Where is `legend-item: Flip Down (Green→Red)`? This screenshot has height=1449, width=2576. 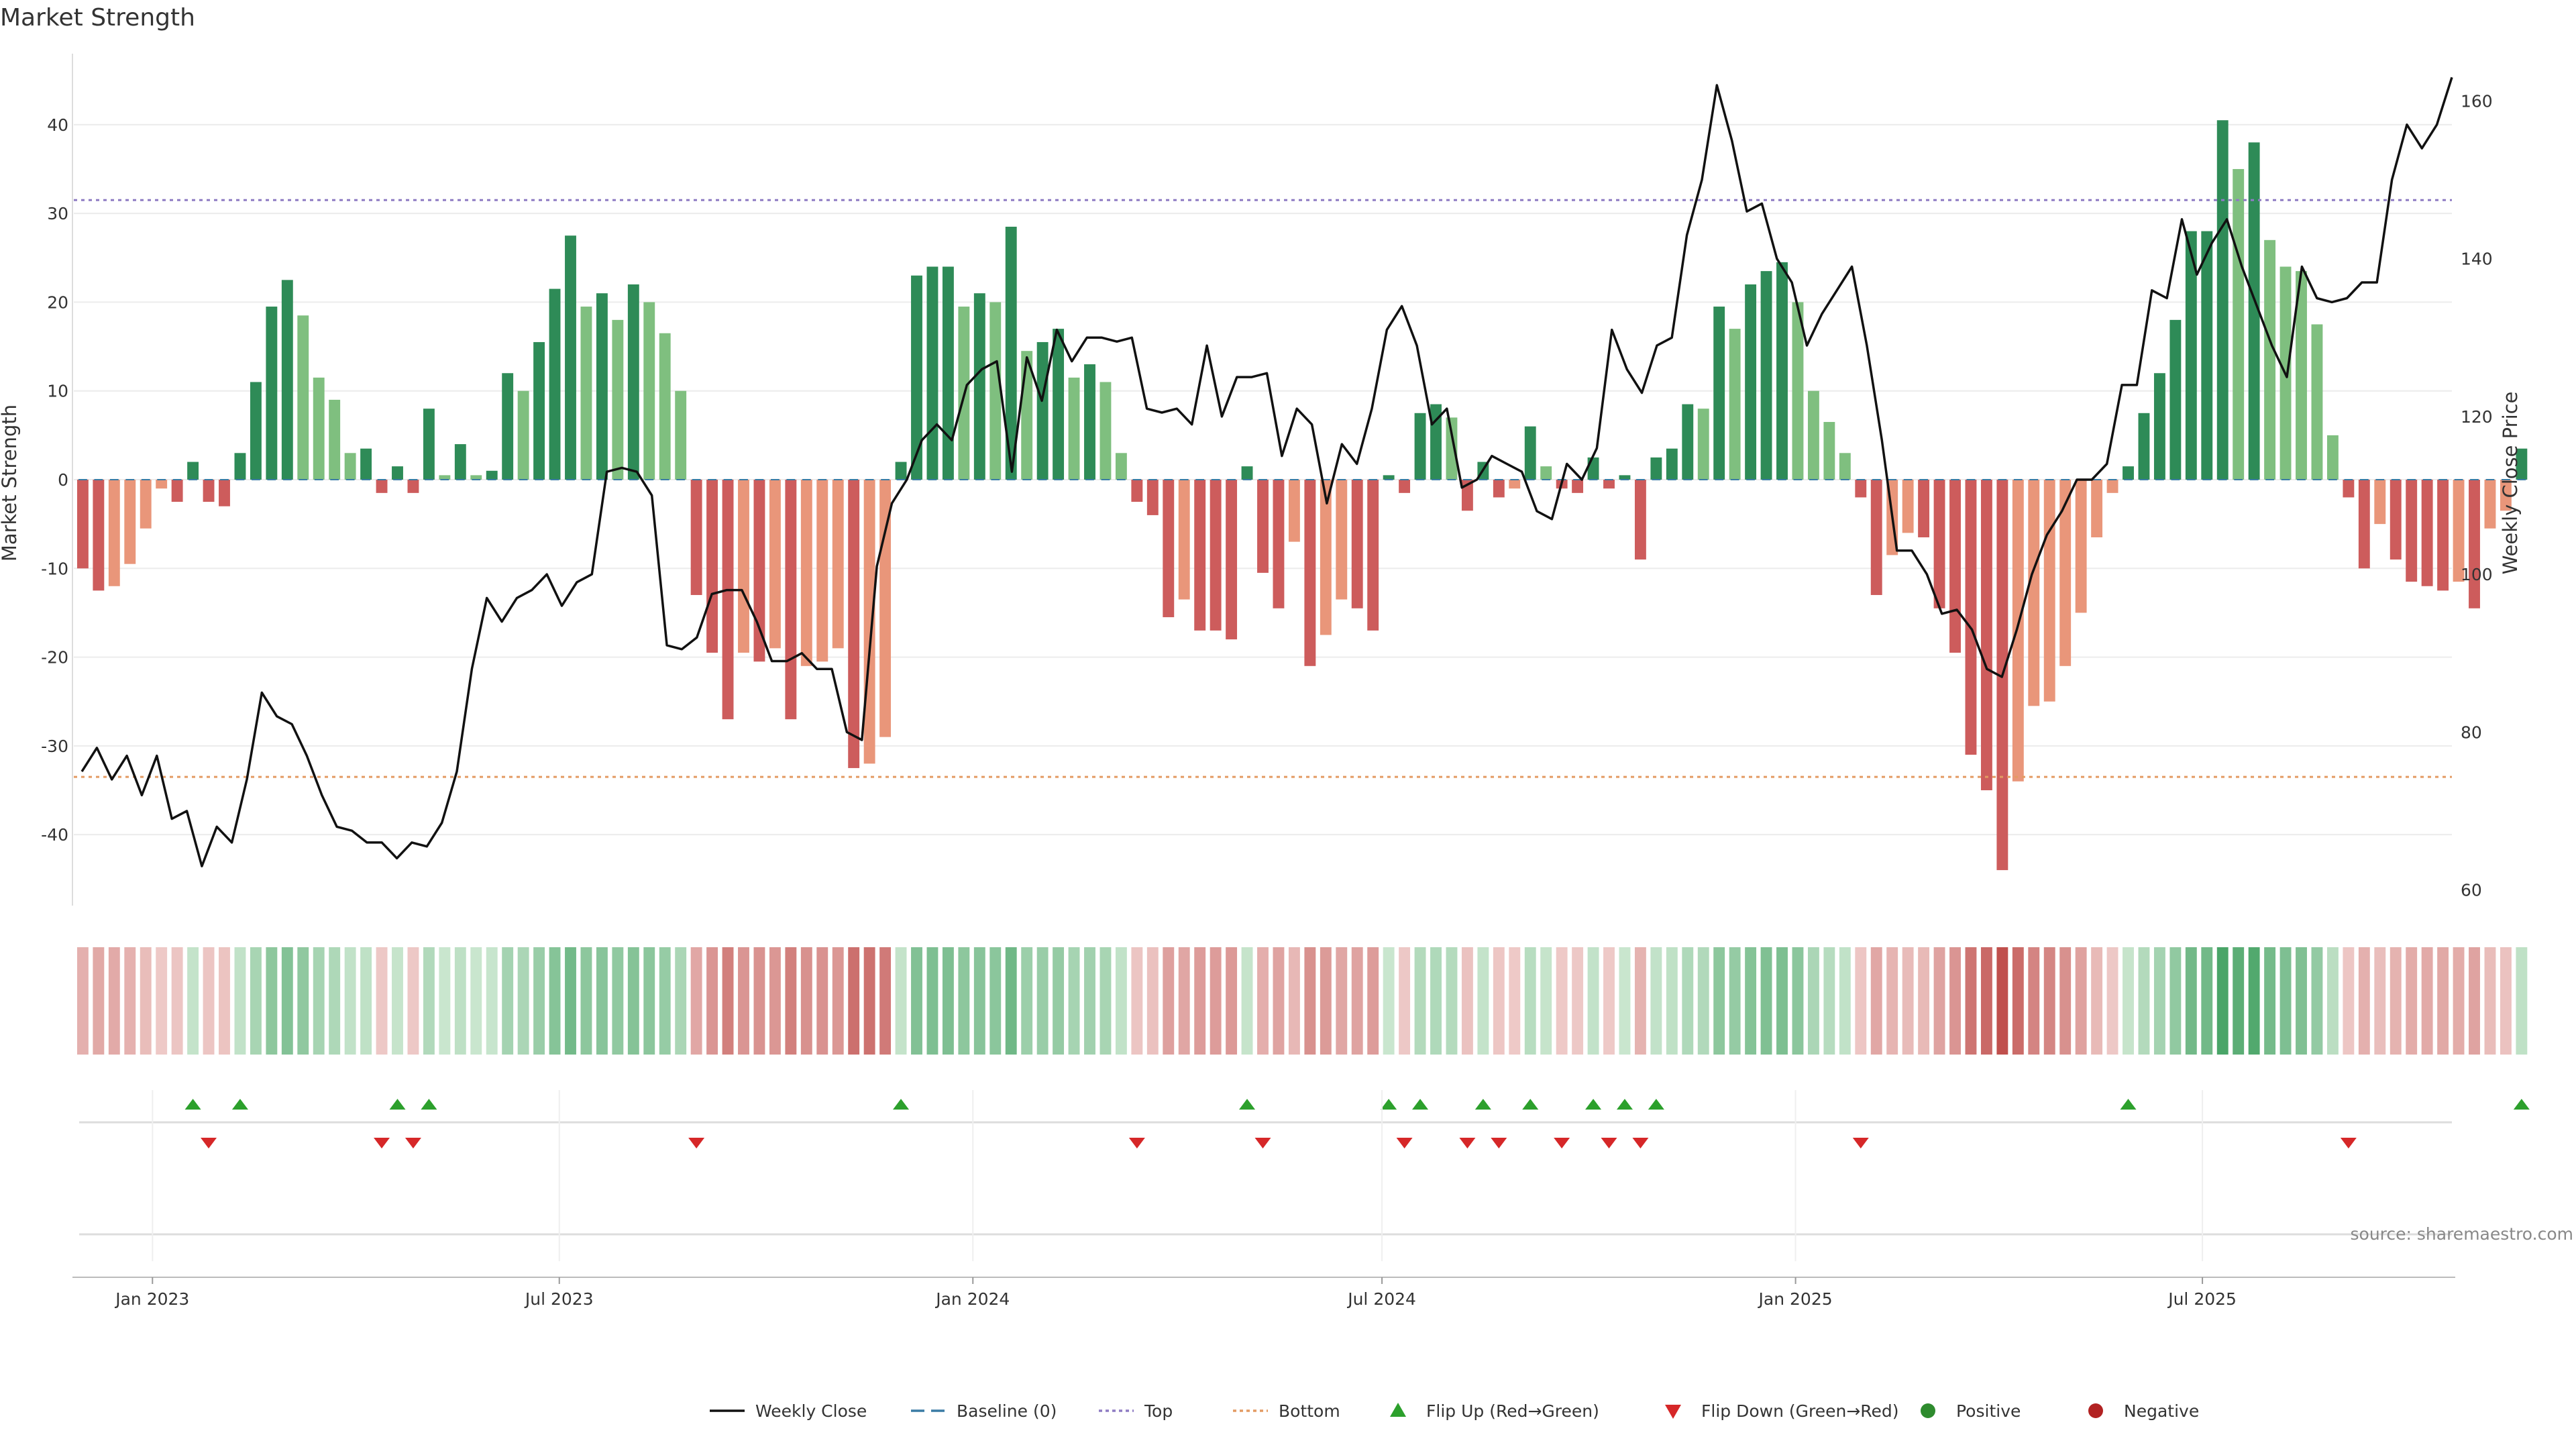
legend-item: Flip Down (Green→Red) is located at coordinates (1782, 1411).